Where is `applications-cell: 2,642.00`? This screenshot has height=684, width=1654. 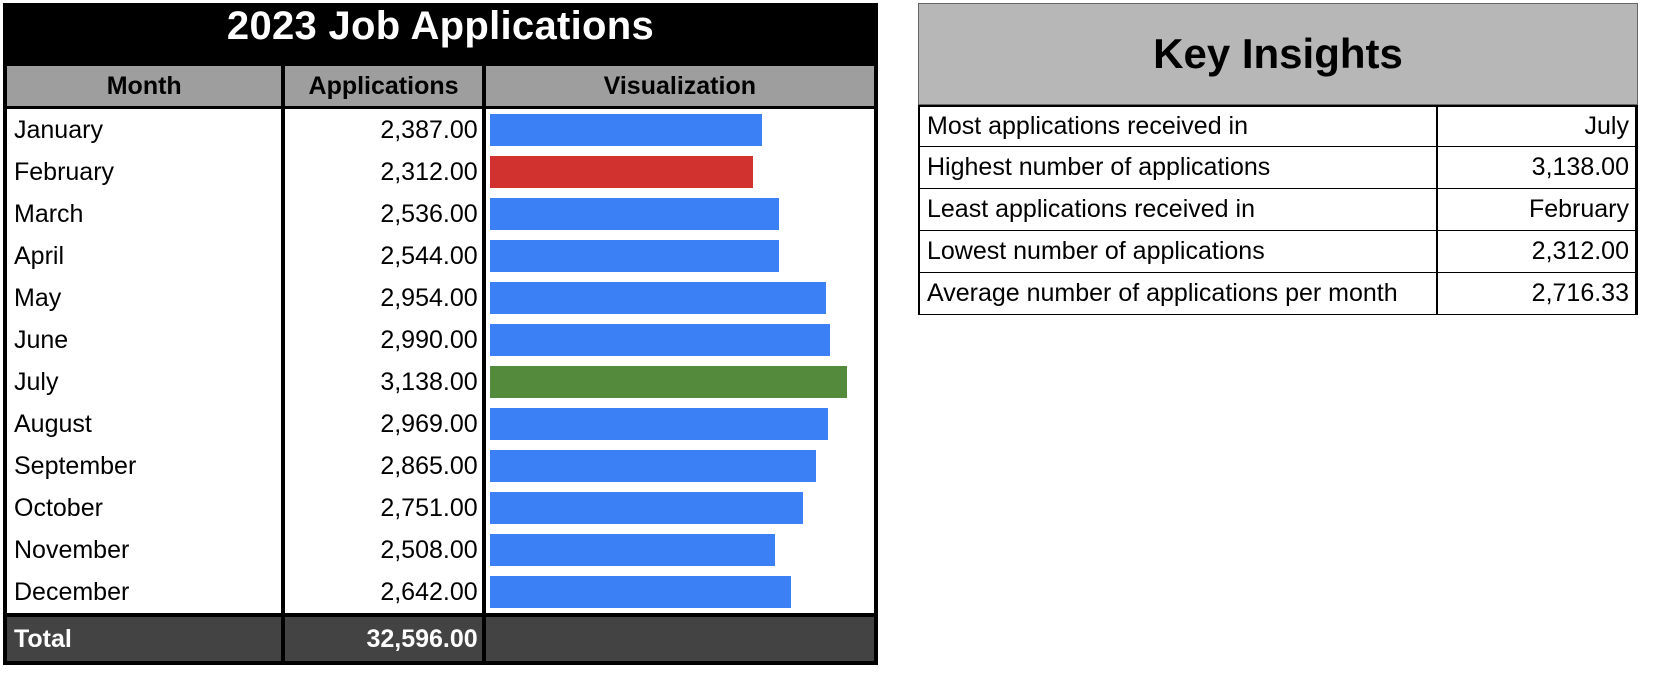 applications-cell: 2,642.00 is located at coordinates (385, 592).